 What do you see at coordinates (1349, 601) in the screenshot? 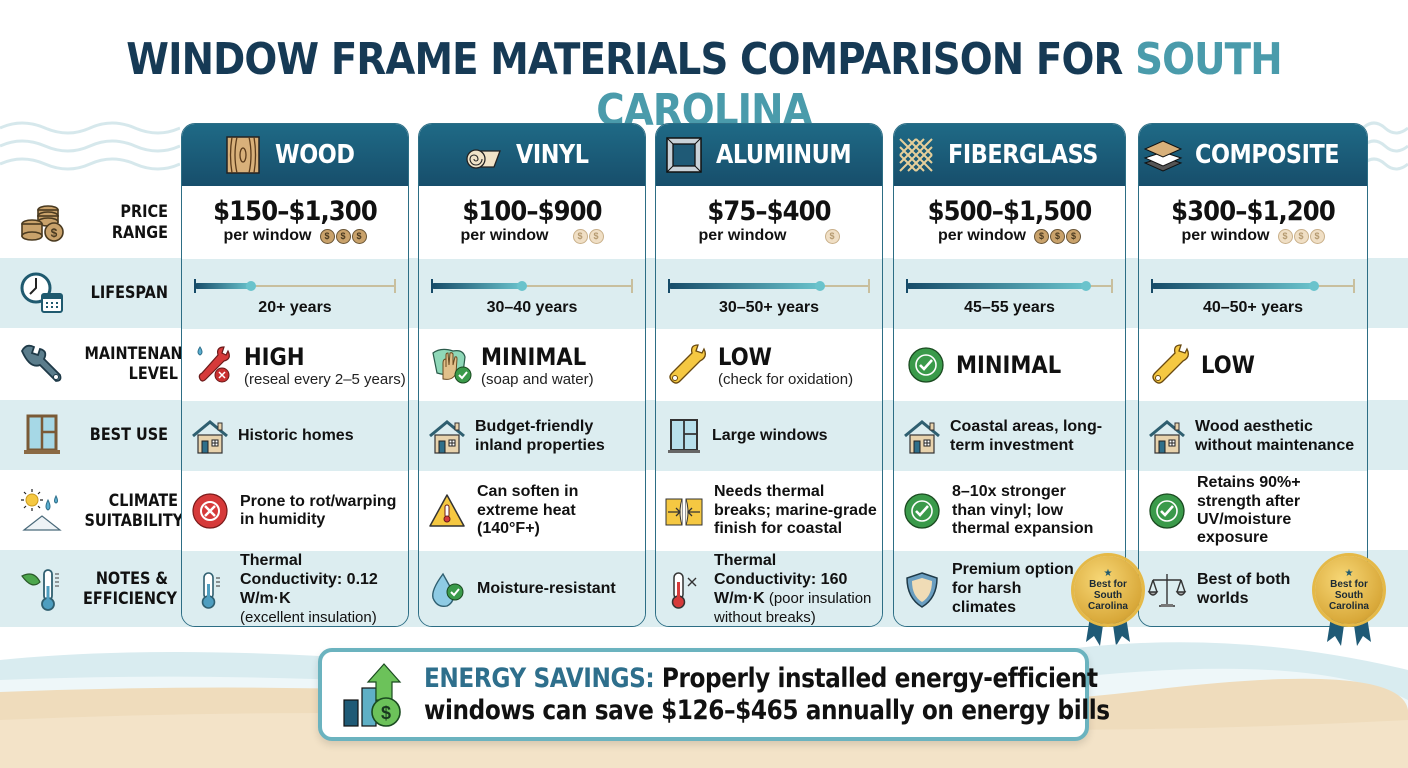
I see `best-for-sc-badge-composite: ★ Best for South Carolina` at bounding box center [1349, 601].